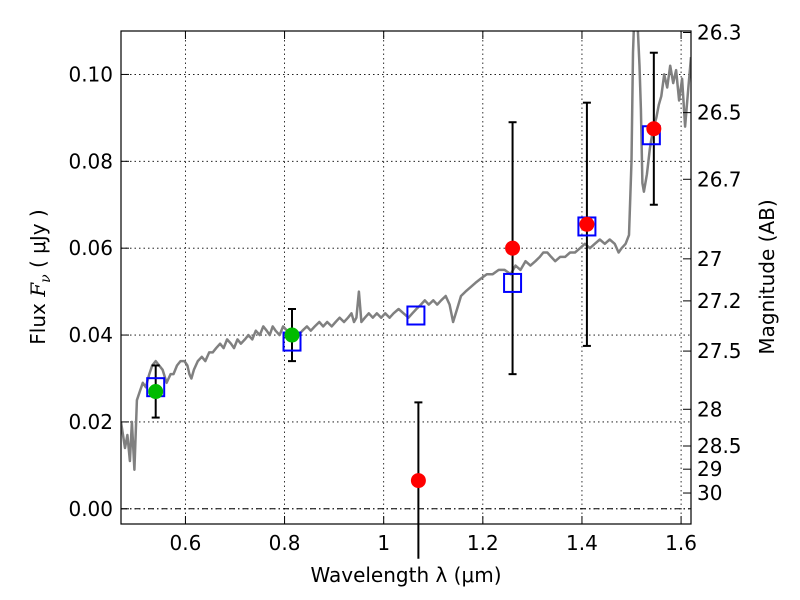  Describe the element at coordinates (90, 161) in the screenshot. I see `y-tick-label: 0.08` at that location.